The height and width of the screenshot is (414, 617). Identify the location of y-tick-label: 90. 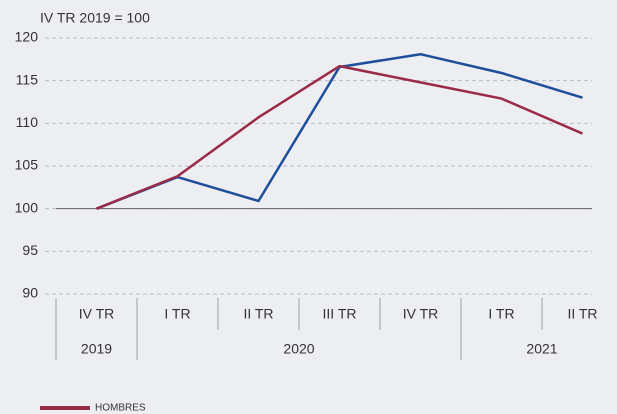
(30, 293).